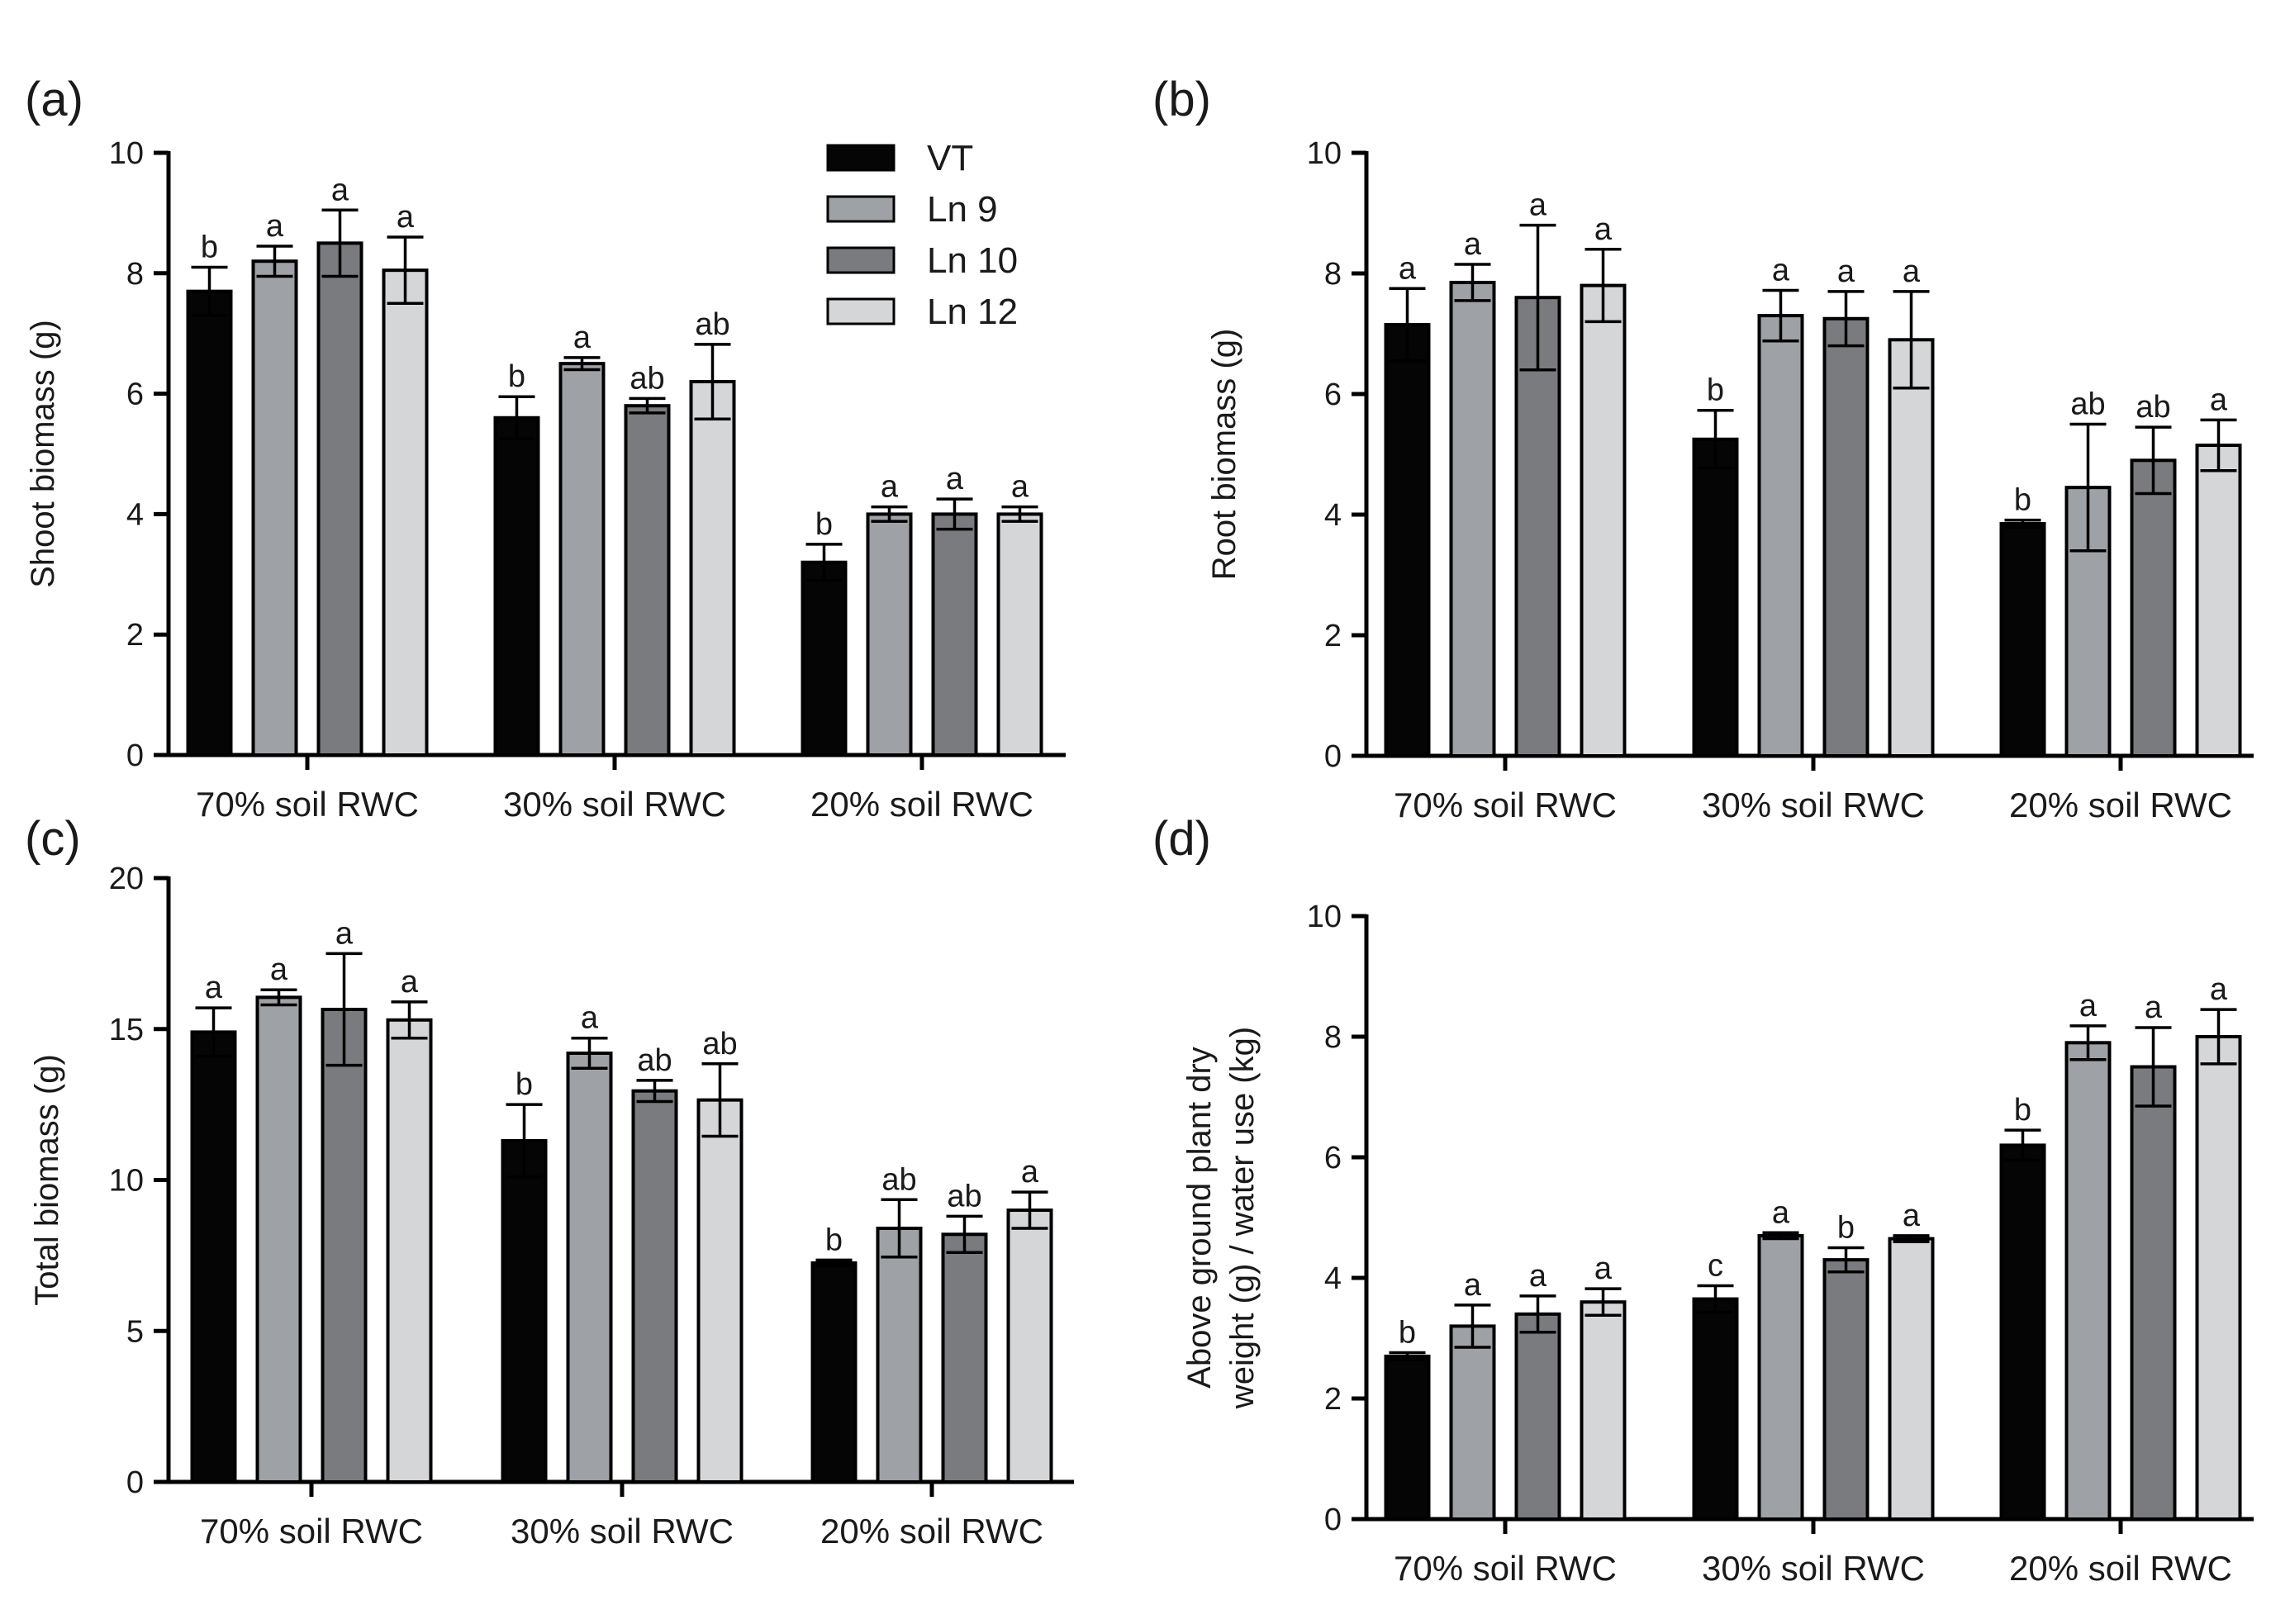 The height and width of the screenshot is (1624, 2290). What do you see at coordinates (2218, 1278) in the screenshot?
I see `panel-d-bar-ln-12-20pct-soil-rwc` at bounding box center [2218, 1278].